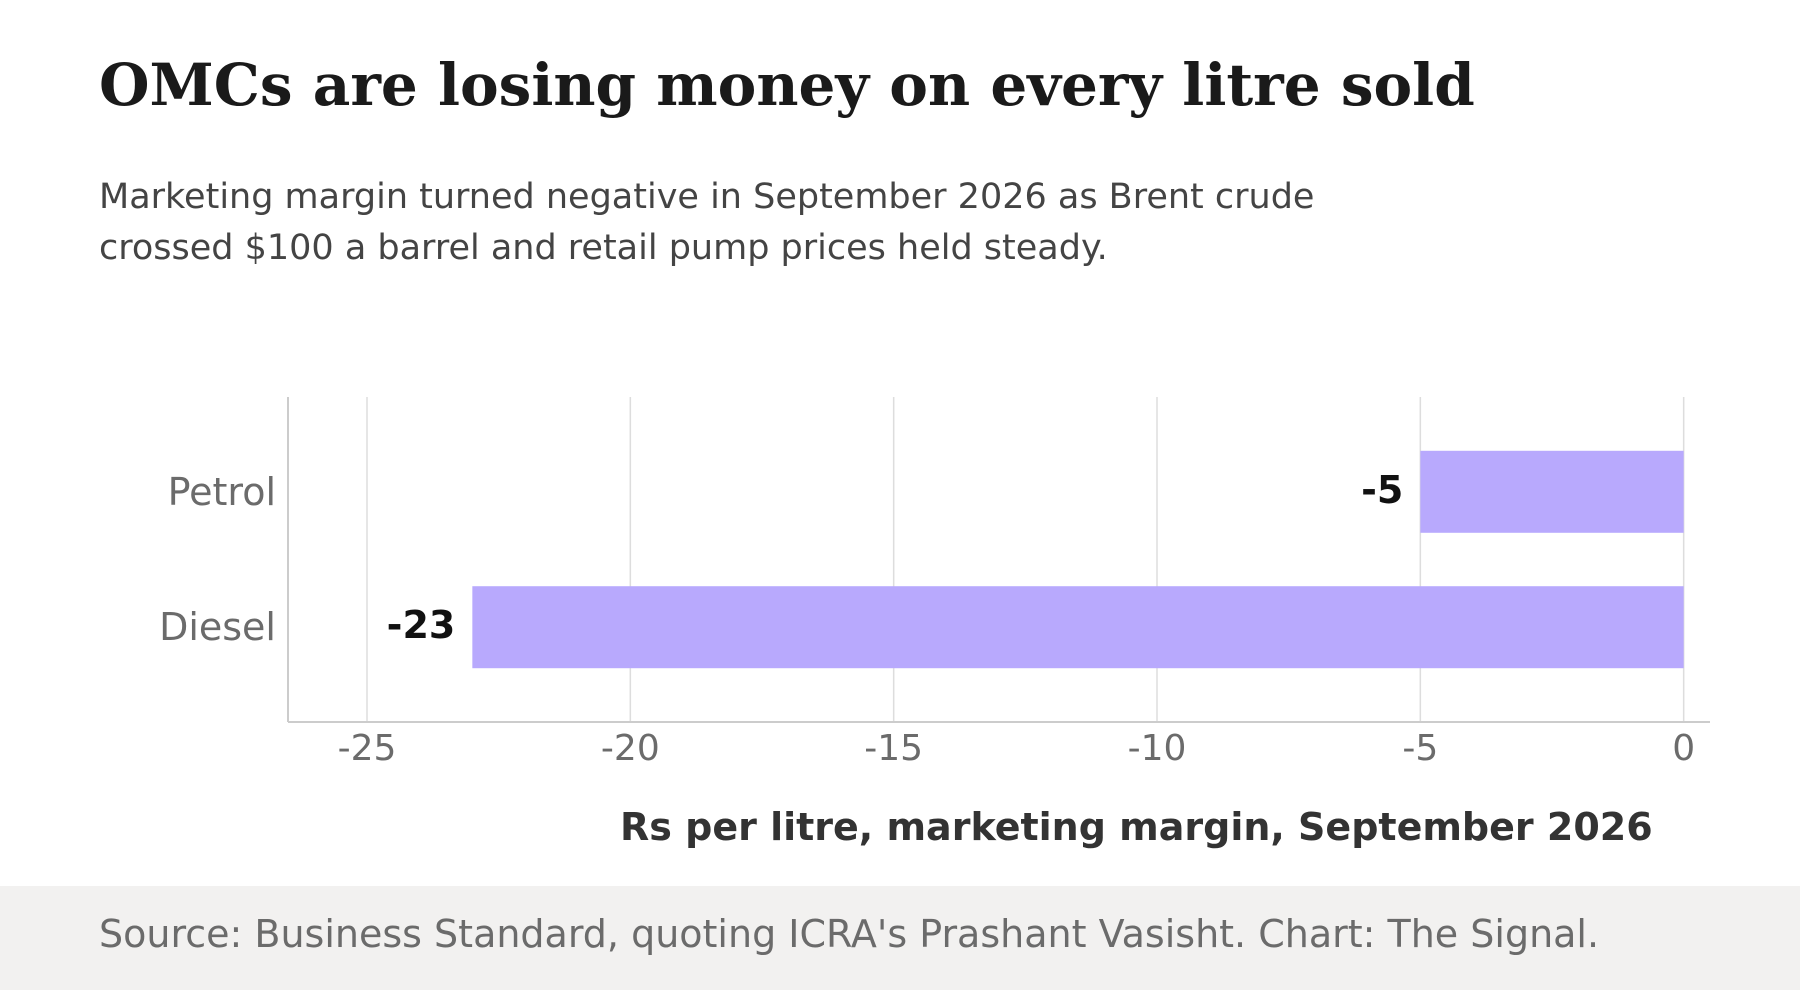 The image size is (1800, 990). Describe the element at coordinates (1552, 491) in the screenshot. I see `bar-petrol` at that location.